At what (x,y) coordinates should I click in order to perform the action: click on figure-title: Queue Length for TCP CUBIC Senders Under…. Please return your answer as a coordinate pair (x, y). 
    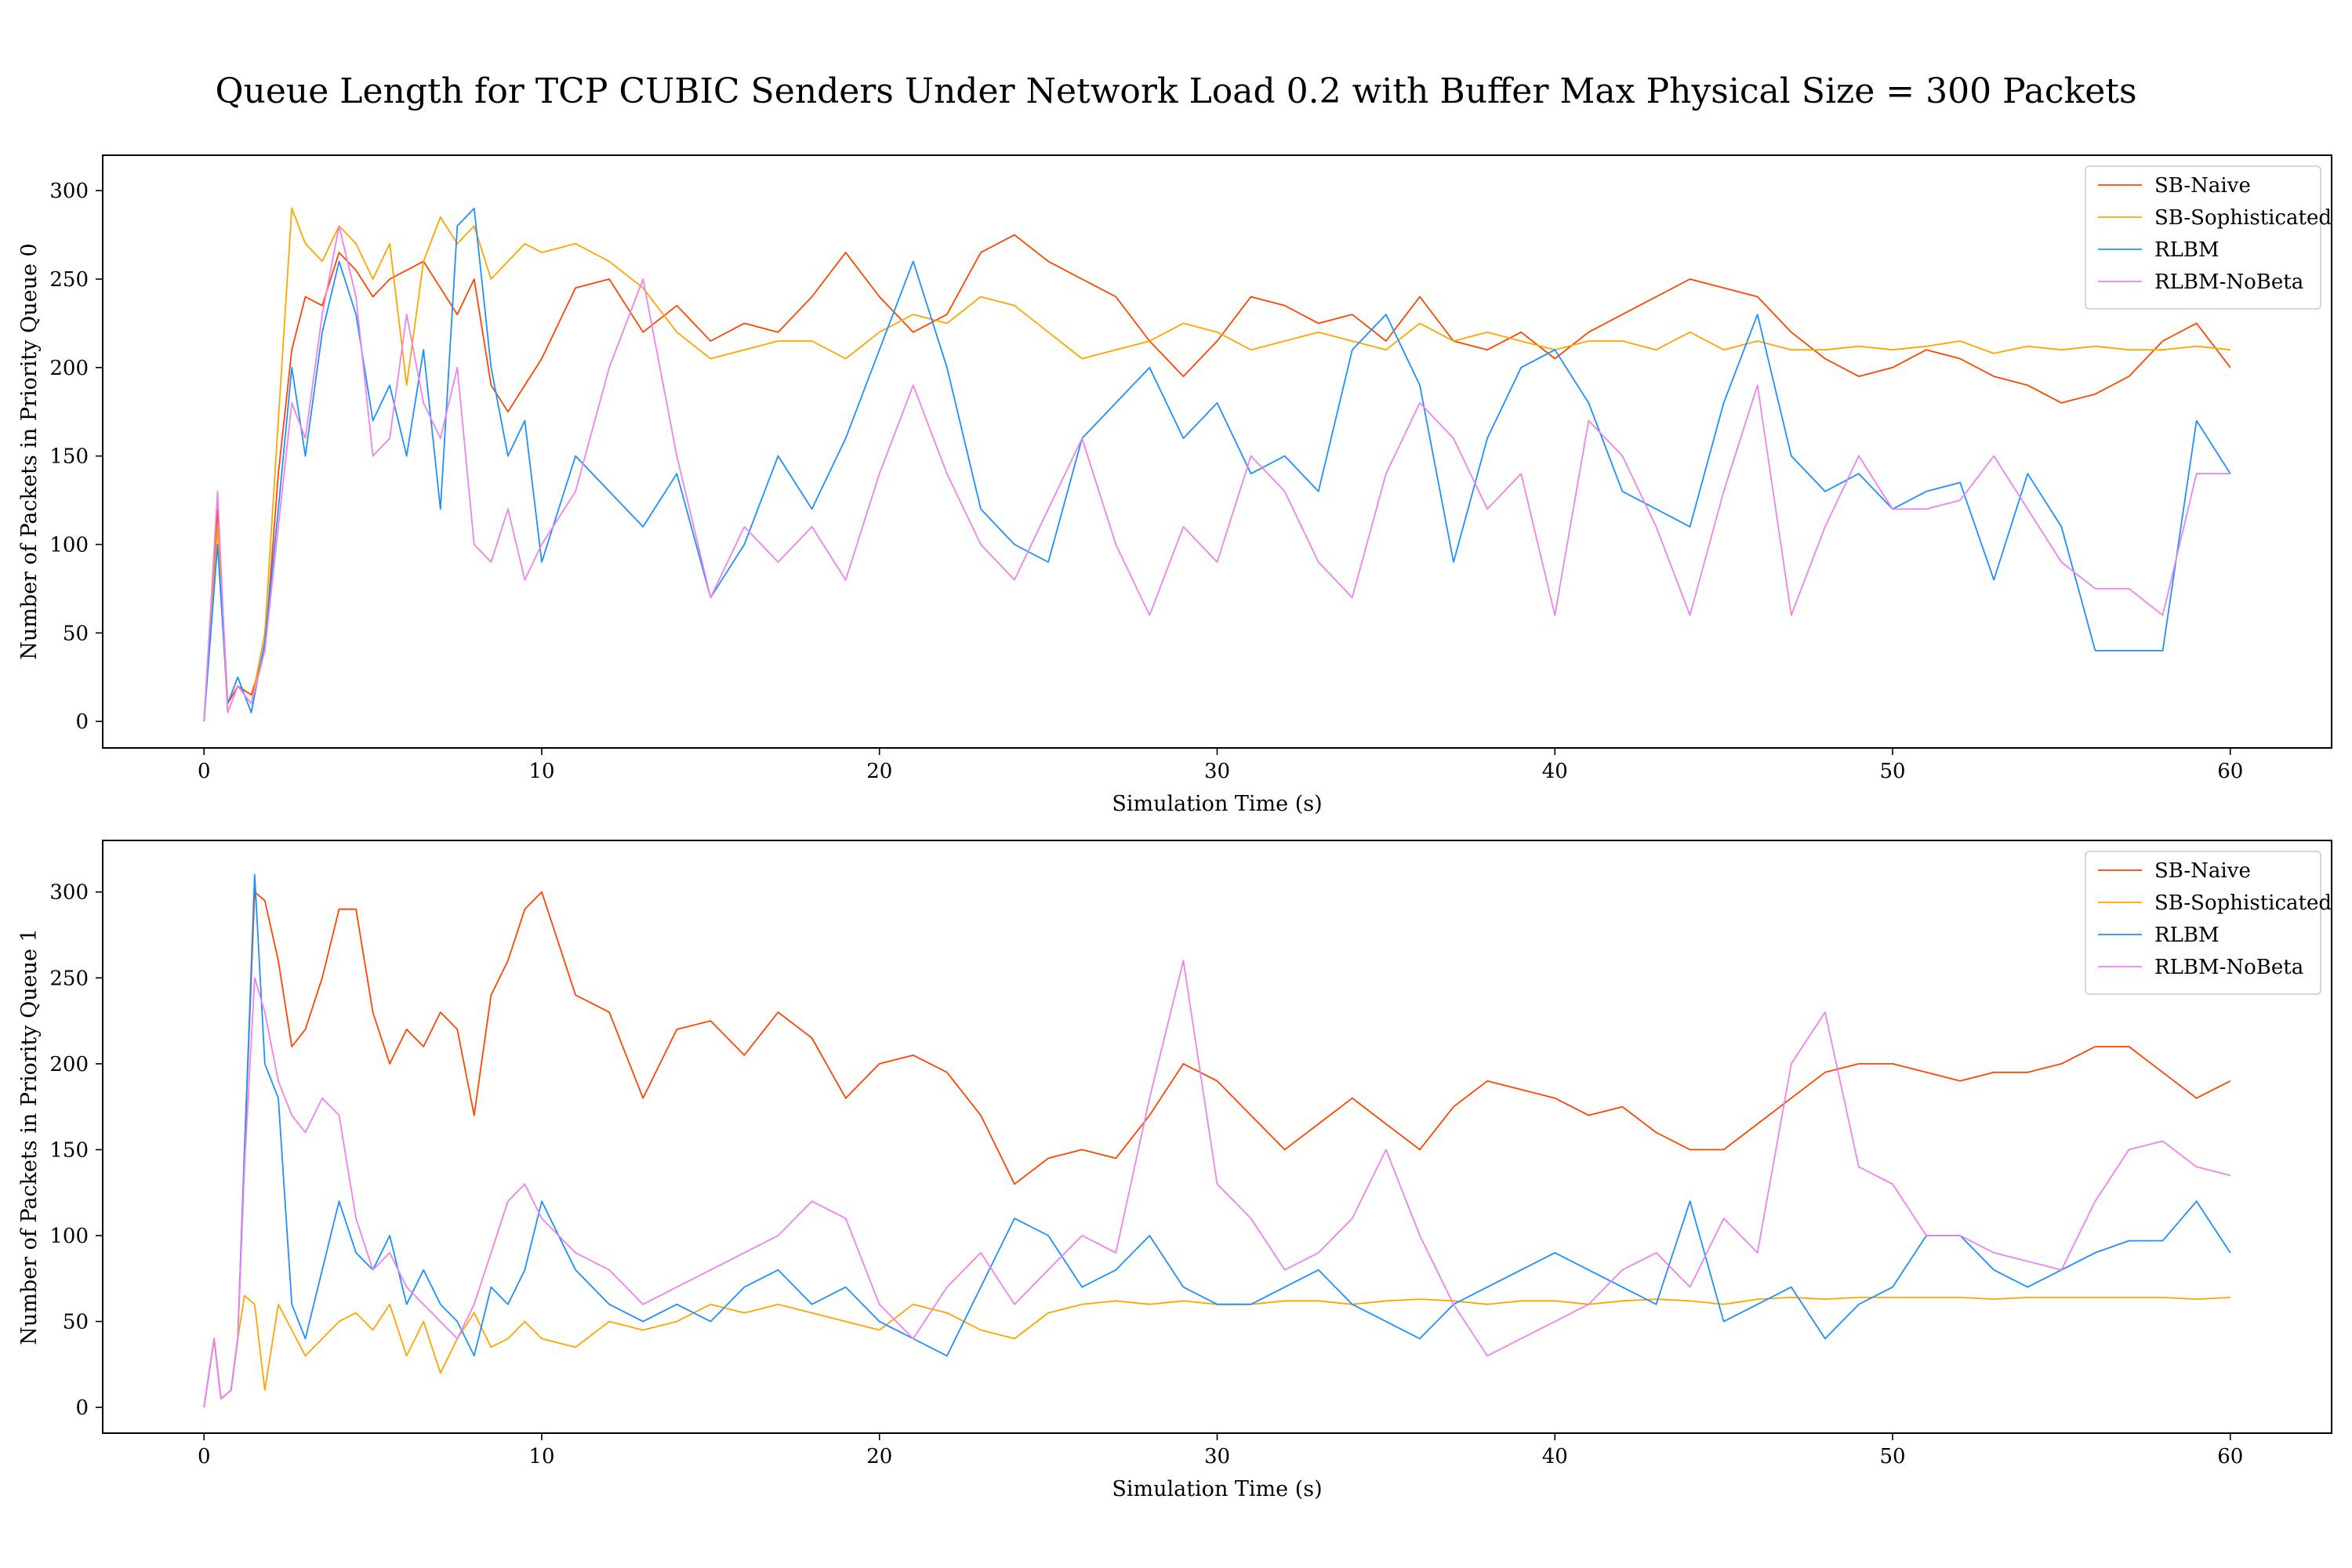
    Looking at the image, I should click on (1175, 91).